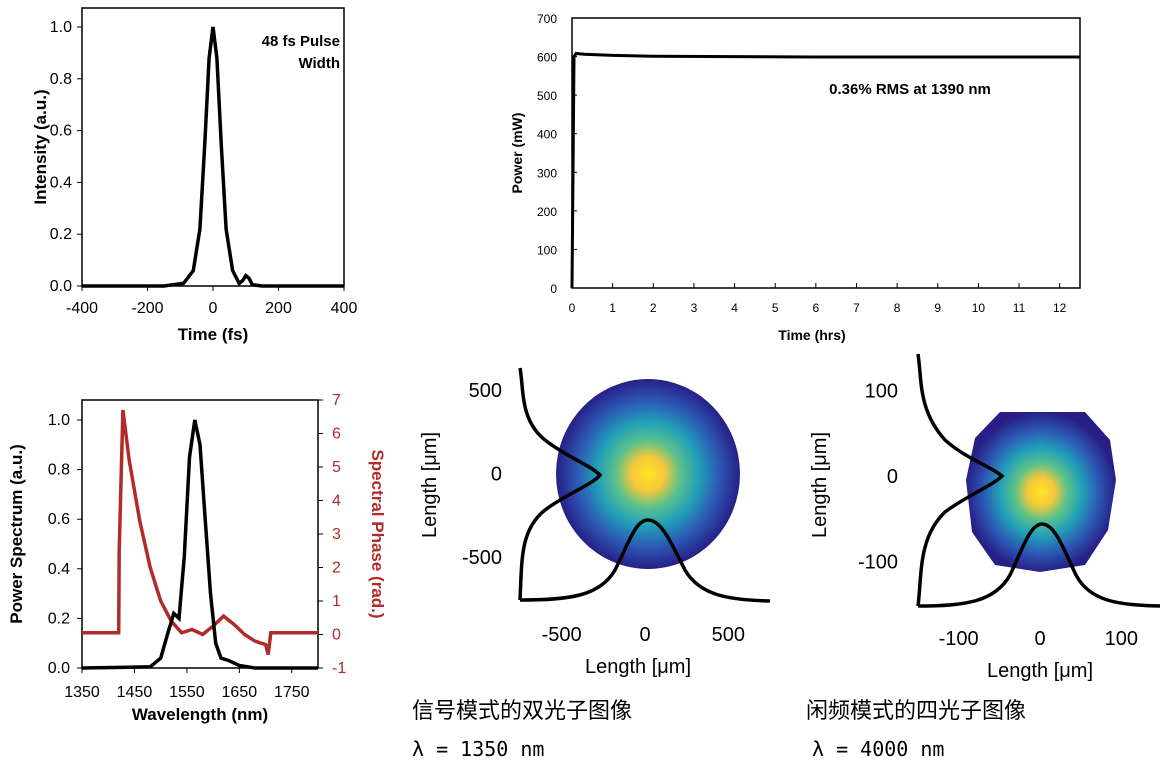 Image resolution: width=1162 pixels, height=765 pixels. I want to click on idler-profile-vertical, so click(960, 480).